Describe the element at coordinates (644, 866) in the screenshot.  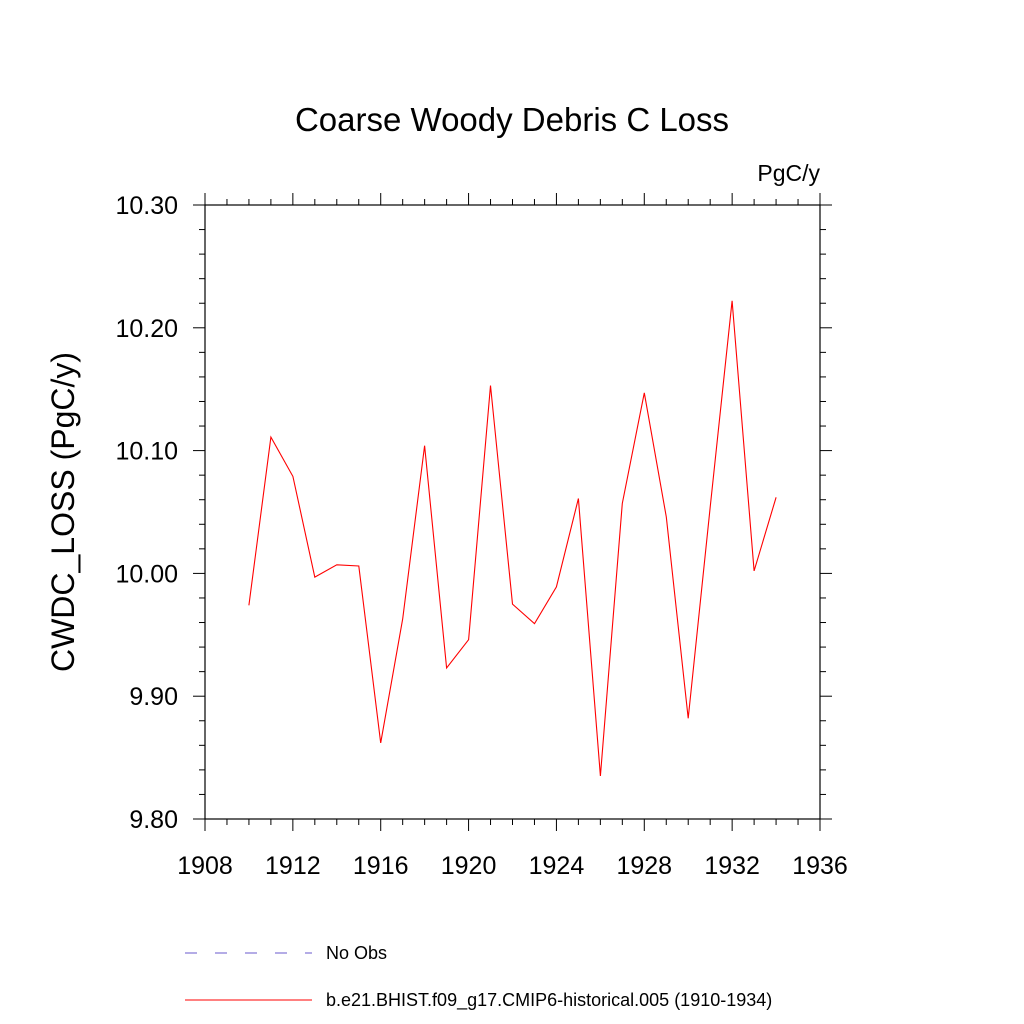
I see `x-tick-label: 1928` at that location.